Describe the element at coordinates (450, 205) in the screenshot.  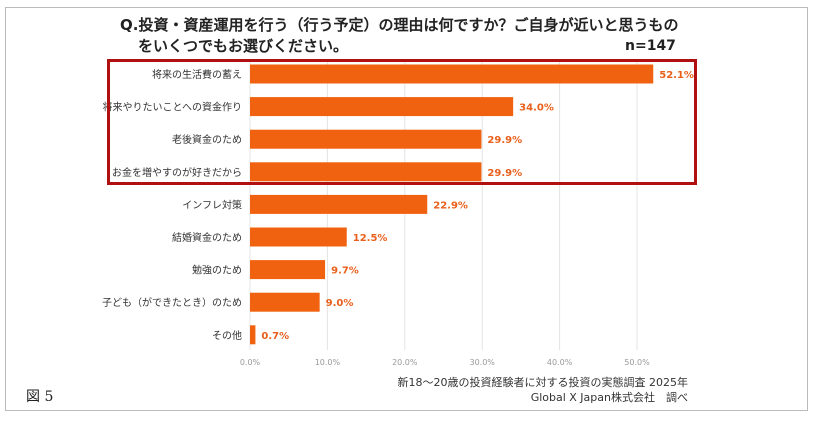
I see `value-label: 22.9%` at that location.